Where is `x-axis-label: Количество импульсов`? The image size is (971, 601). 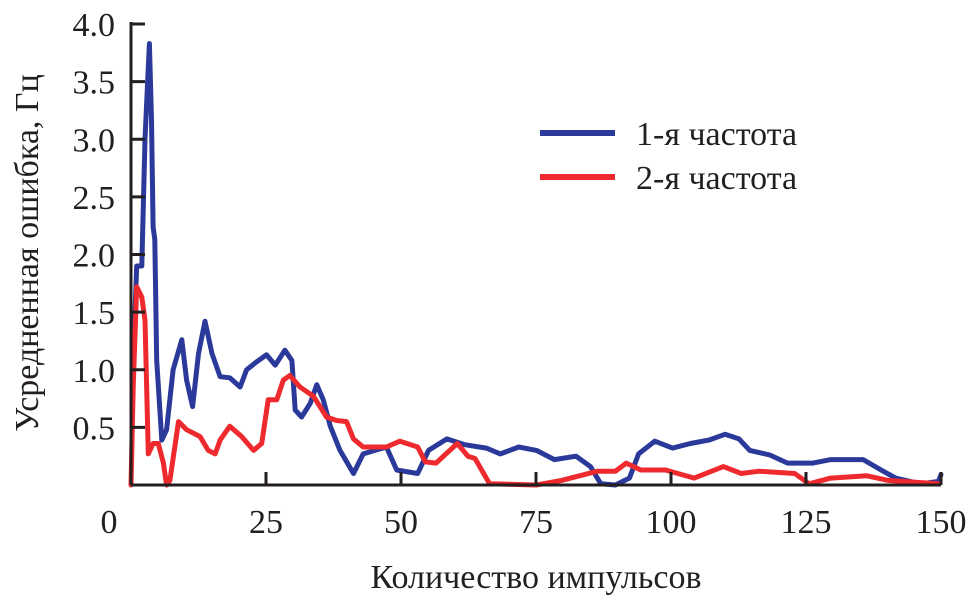
x-axis-label: Количество импульсов is located at coordinates (535, 577).